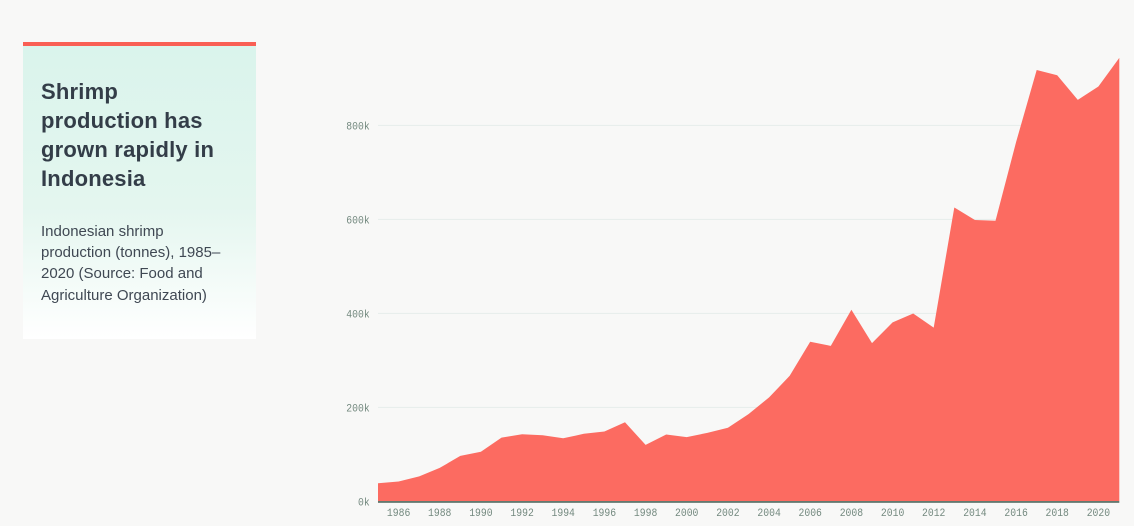 This screenshot has height=526, width=1134. What do you see at coordinates (604, 514) in the screenshot?
I see `svg-text: 1996` at bounding box center [604, 514].